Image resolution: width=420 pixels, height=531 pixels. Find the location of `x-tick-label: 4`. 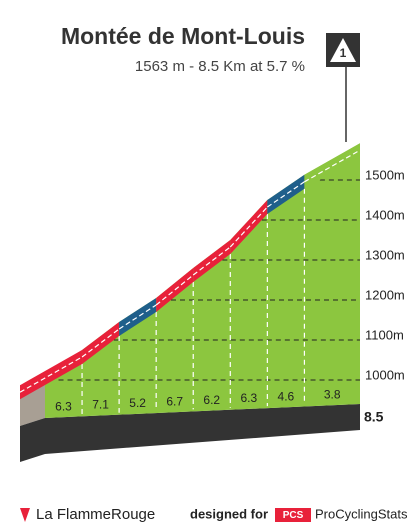

x-tick-label: 4 is located at coordinates (193, 455).